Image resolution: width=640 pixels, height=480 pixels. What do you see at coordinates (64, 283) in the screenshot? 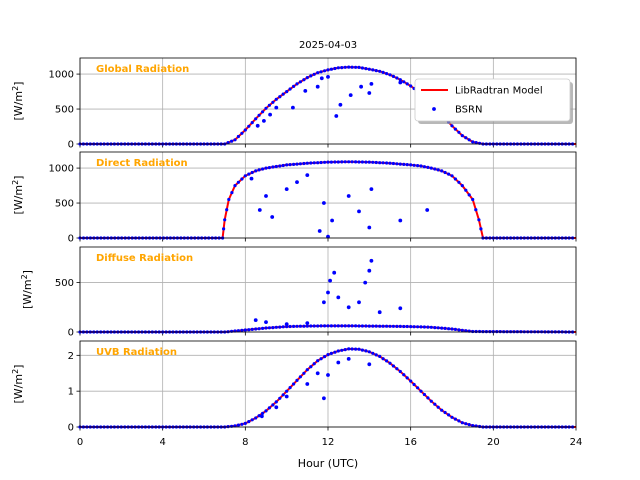
I see `y-tick-label: 500` at bounding box center [64, 283].